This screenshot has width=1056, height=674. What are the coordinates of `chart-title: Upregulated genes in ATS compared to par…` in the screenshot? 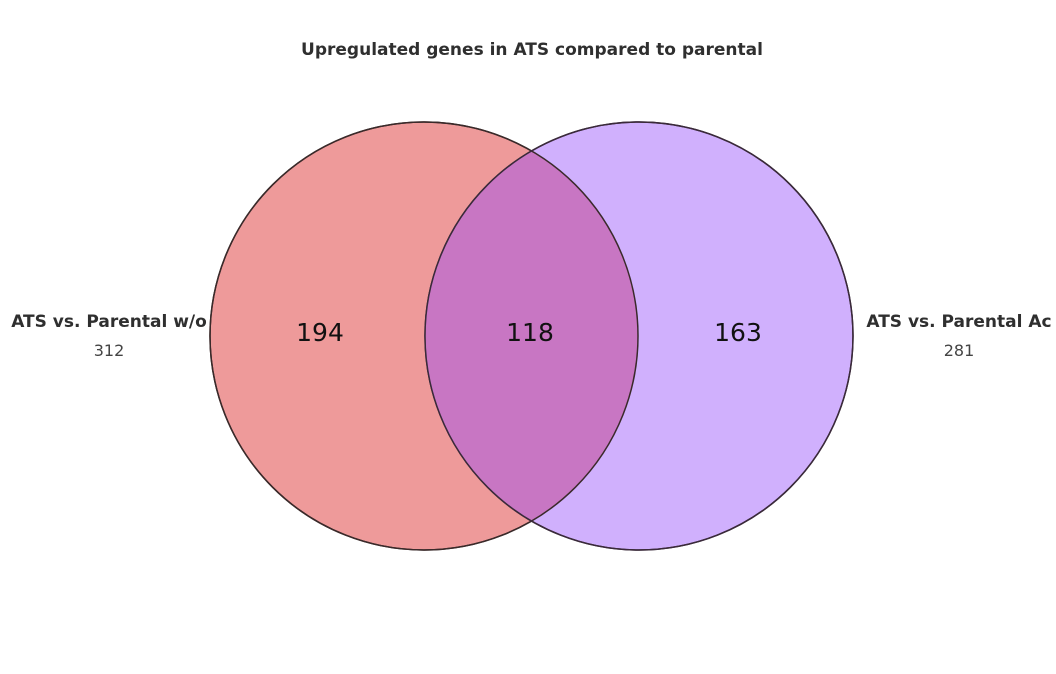 It's located at (532, 50).